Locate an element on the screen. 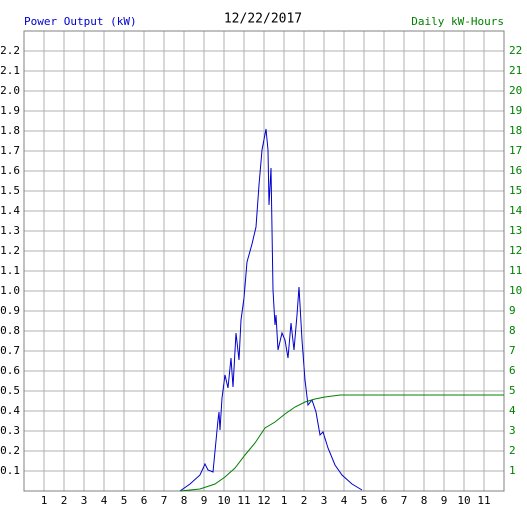 The width and height of the screenshot is (527, 510). y2-tick-label: 3 is located at coordinates (512, 430).